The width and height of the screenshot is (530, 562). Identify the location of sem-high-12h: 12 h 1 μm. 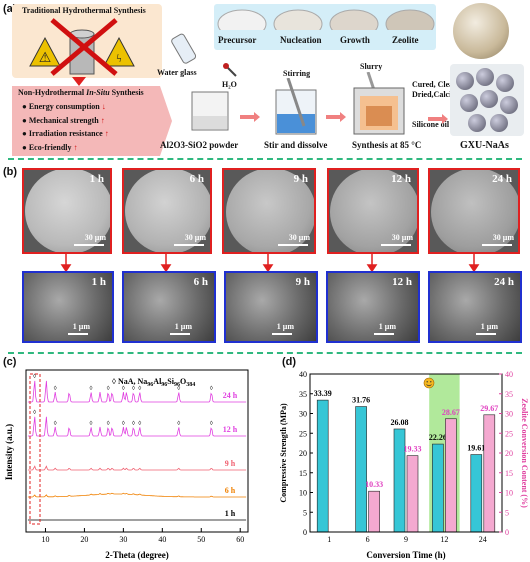
(373, 307).